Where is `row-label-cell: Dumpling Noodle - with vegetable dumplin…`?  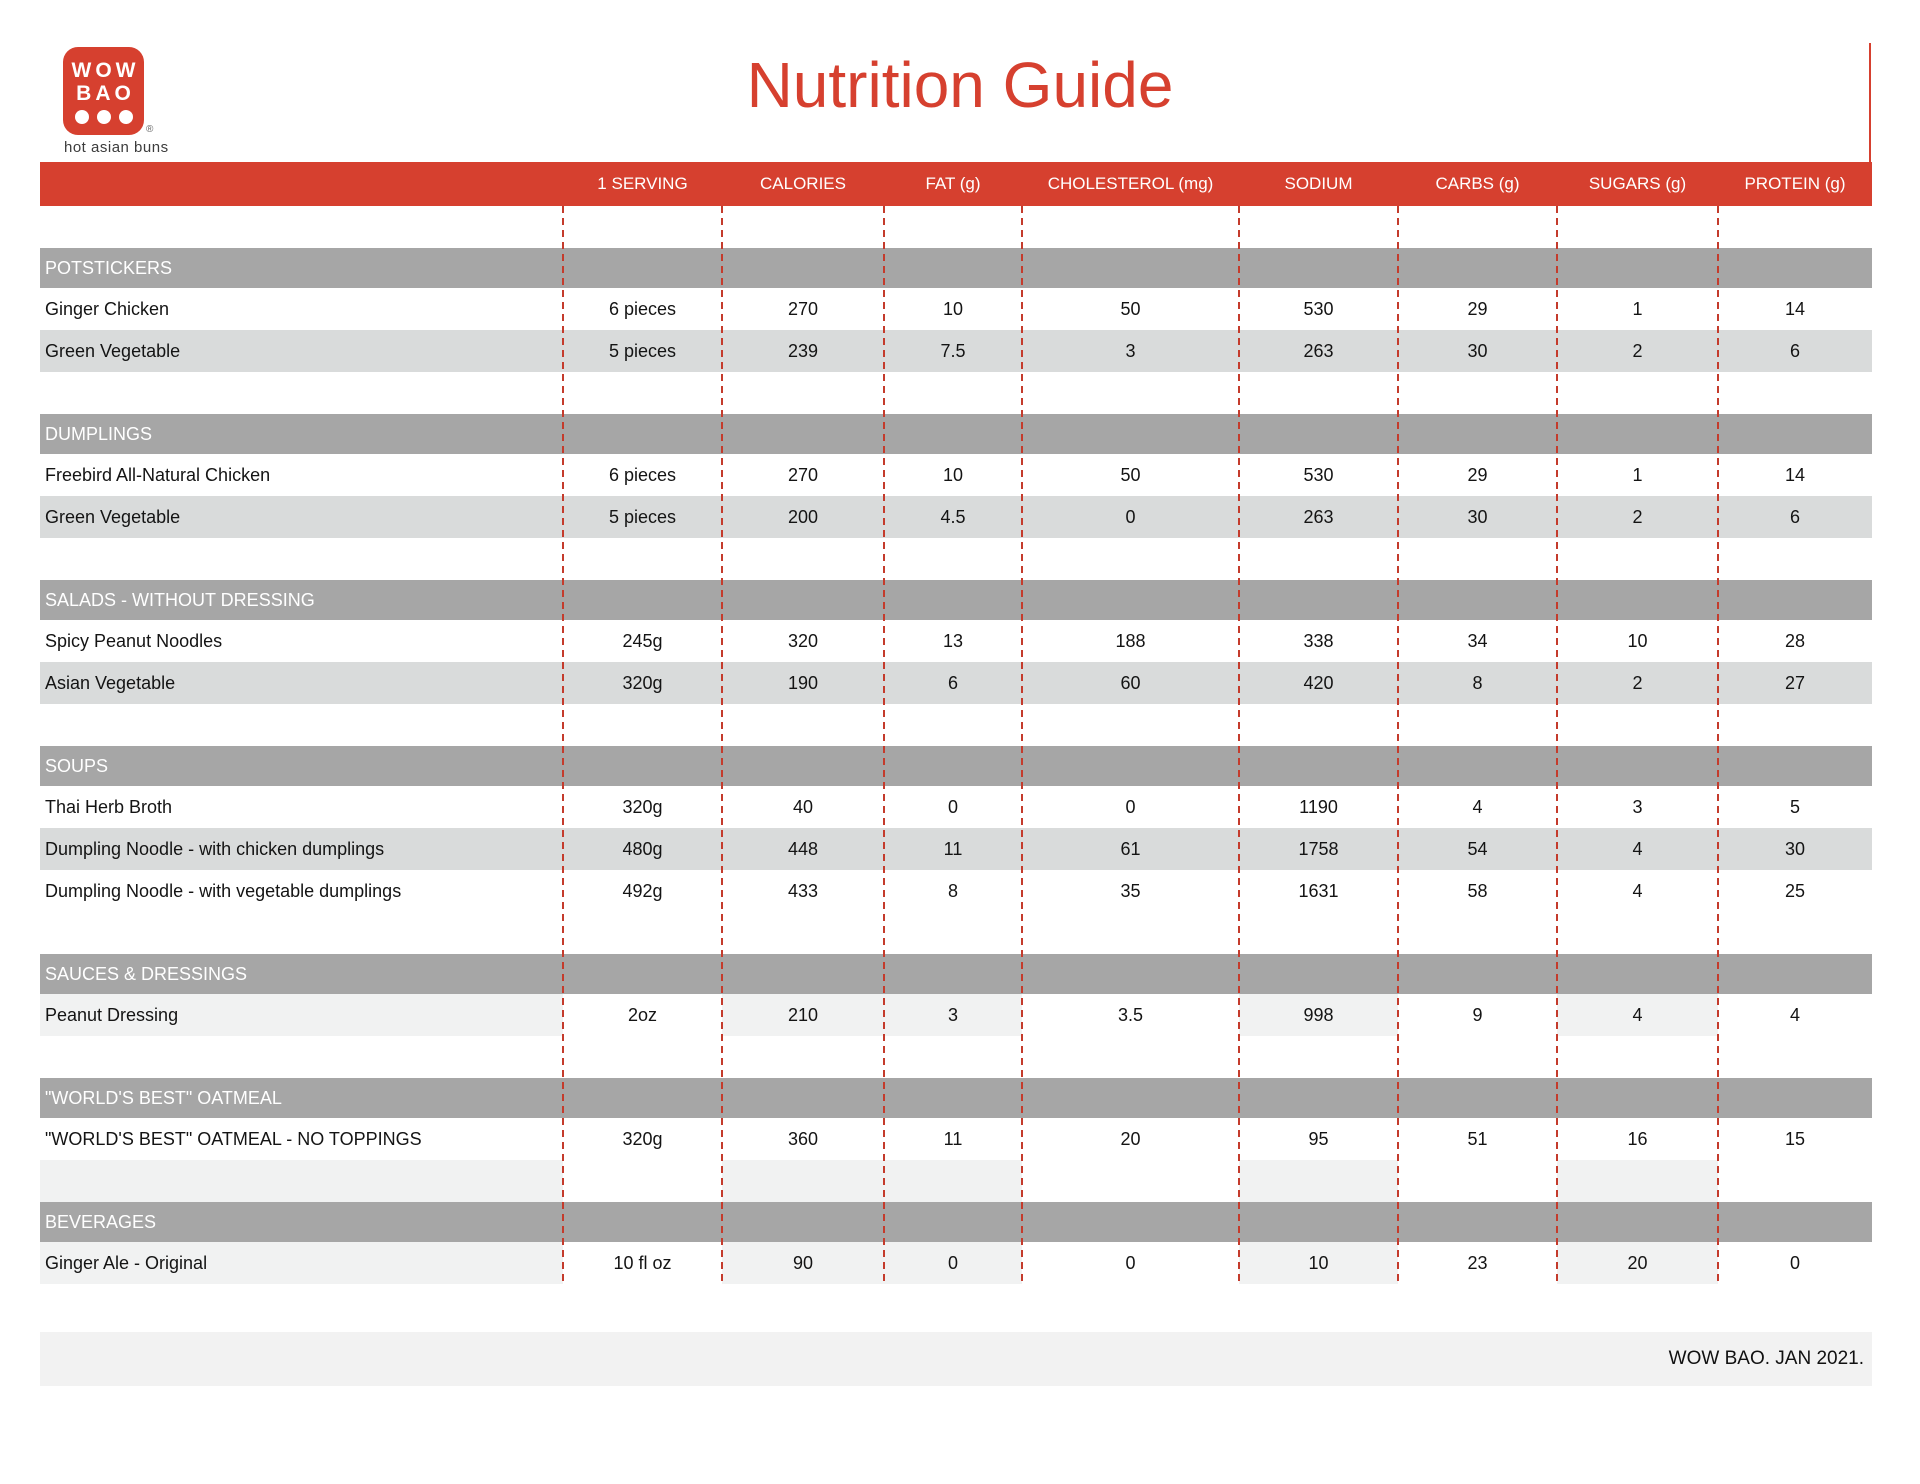 row-label-cell: Dumpling Noodle - with vegetable dumplin… is located at coordinates (223, 890).